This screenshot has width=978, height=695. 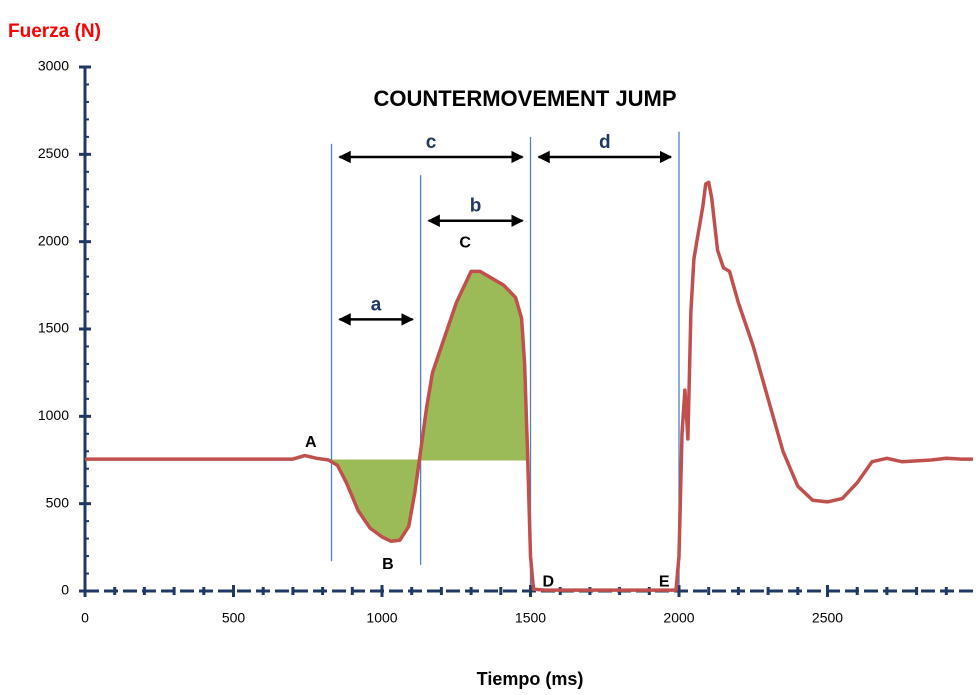 I want to click on y-tick-label: 2500, so click(x=53, y=153).